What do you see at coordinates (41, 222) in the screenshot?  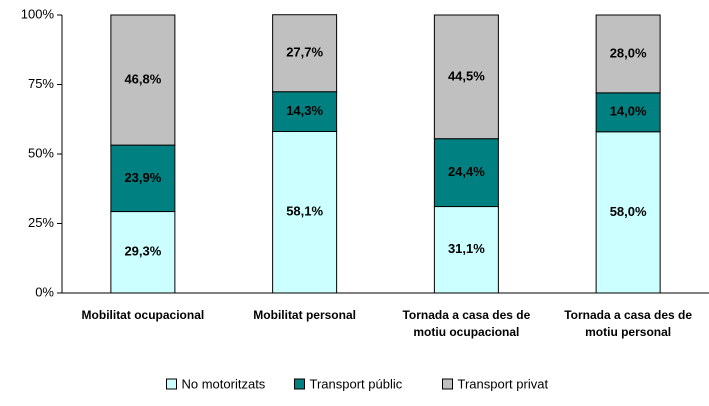 I see `y-tick-label: 25%` at bounding box center [41, 222].